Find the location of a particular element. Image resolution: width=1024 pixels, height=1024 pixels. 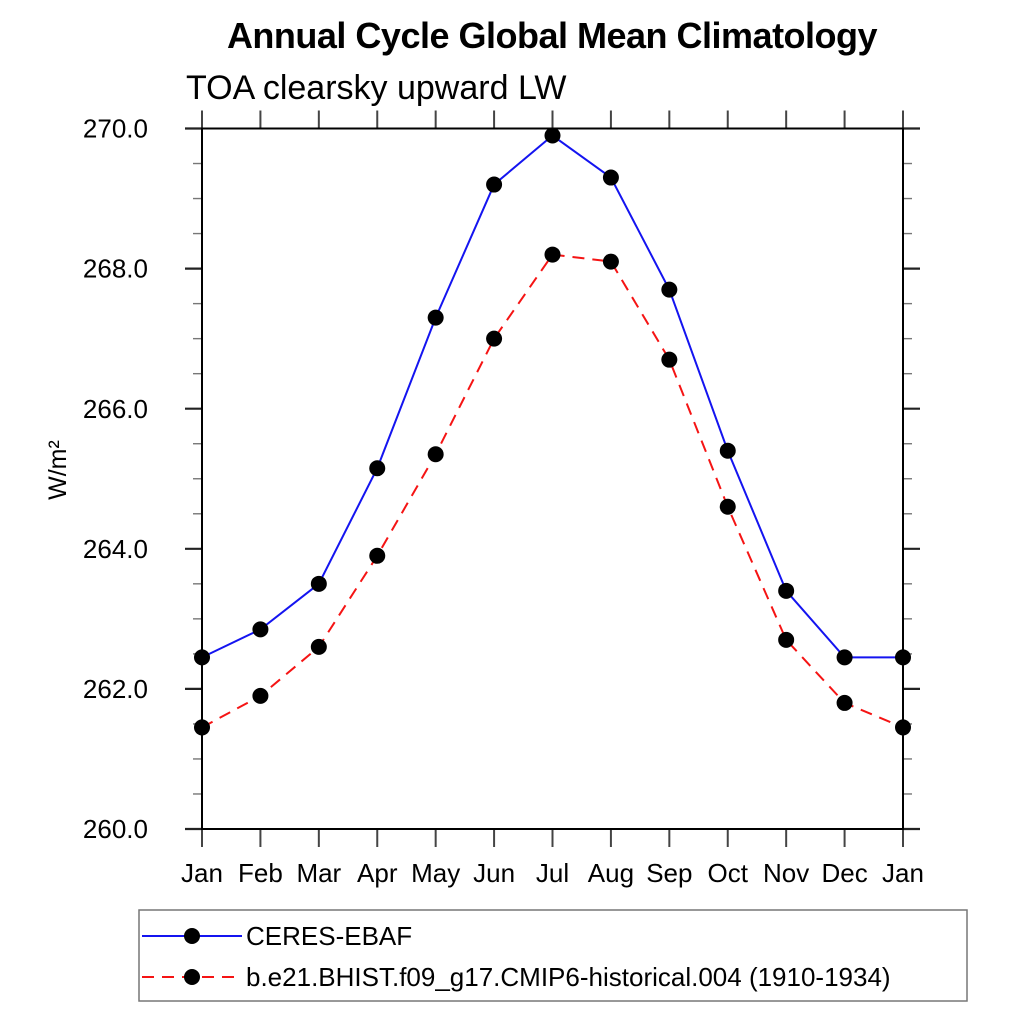

x-tick-label: Aug is located at coordinates (611, 873).